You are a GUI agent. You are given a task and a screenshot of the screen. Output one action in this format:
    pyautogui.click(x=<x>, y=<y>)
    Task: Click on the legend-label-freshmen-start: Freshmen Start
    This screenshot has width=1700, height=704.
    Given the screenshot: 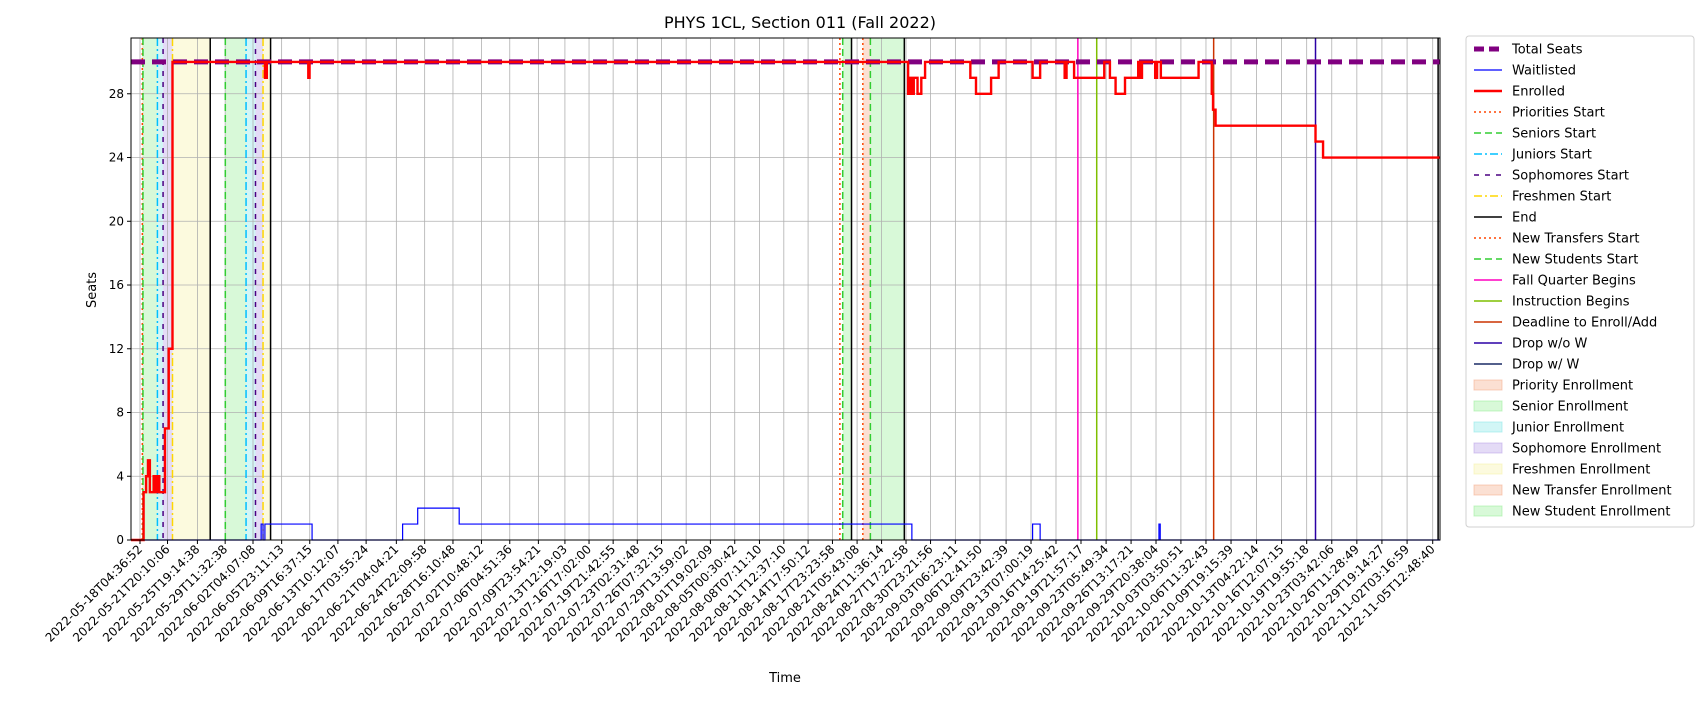 What is the action you would take?
    pyautogui.click(x=1561, y=197)
    